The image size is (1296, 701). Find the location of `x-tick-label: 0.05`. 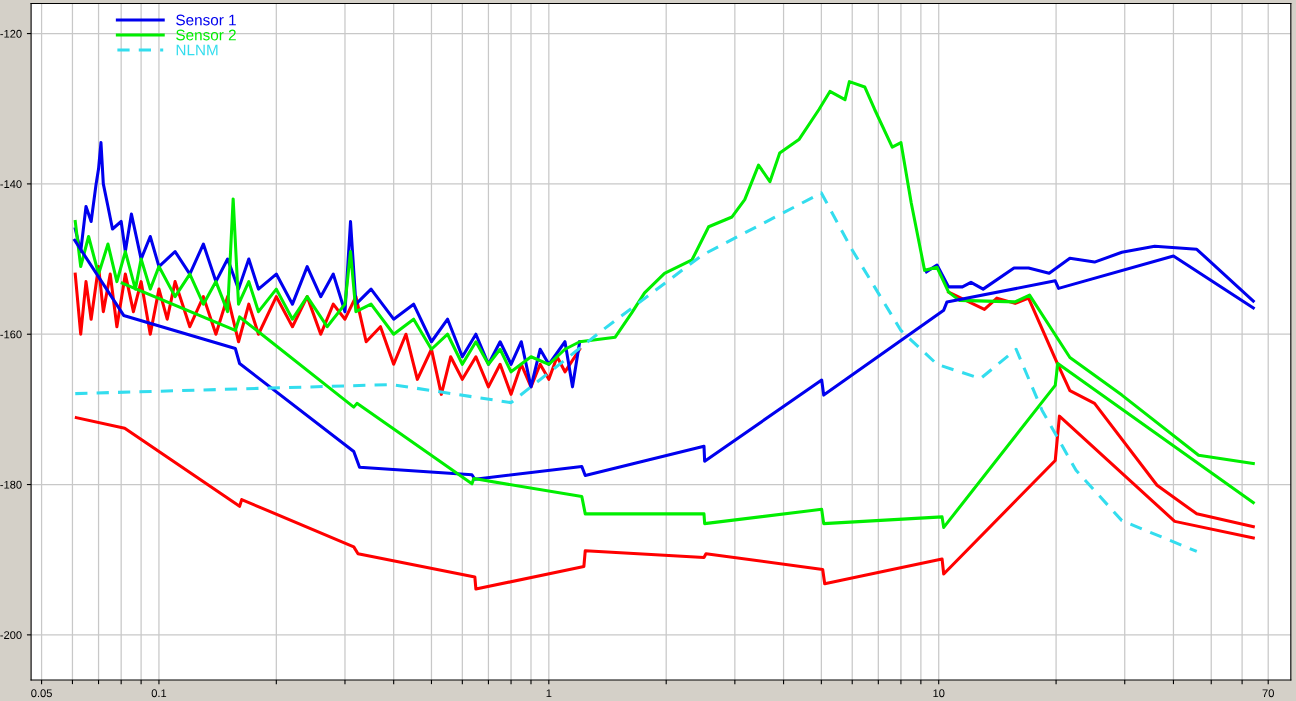

x-tick-label: 0.05 is located at coordinates (41, 693).